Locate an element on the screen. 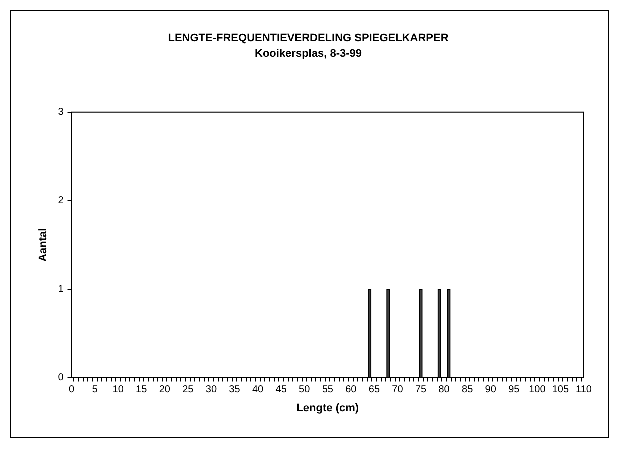 Image resolution: width=621 pixels, height=450 pixels. chart-subtitle: Kooikersplas, 8-3-99 is located at coordinates (308, 54).